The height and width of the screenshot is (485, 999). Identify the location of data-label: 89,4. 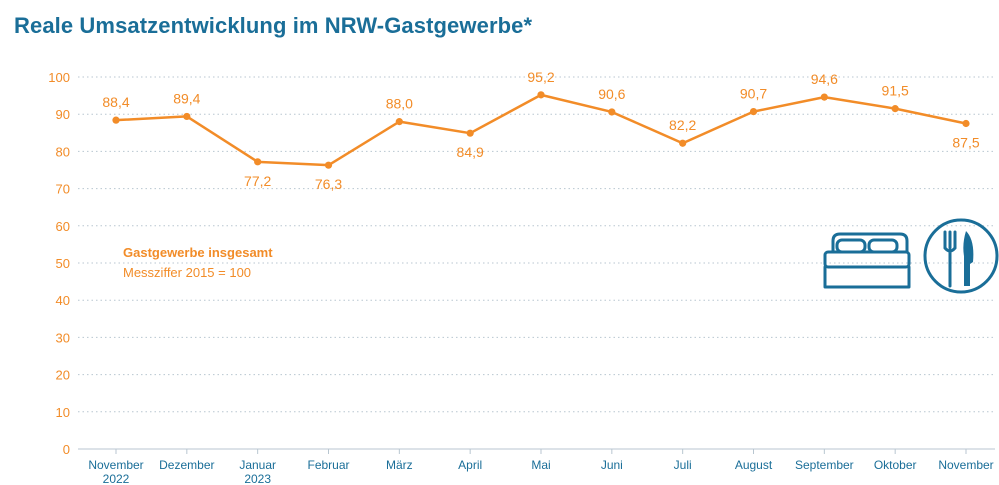
(186, 98).